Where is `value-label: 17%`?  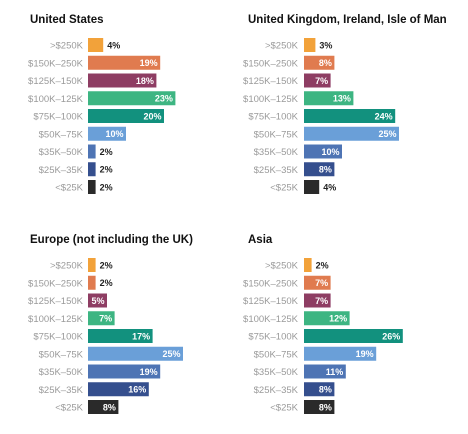
value-label: 17% is located at coordinates (141, 336).